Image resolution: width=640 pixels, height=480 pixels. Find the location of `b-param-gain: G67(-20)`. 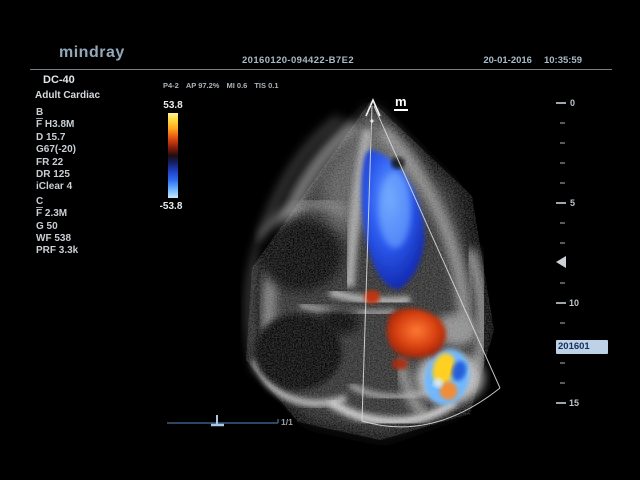

b-param-gain: G67(-20) is located at coordinates (56, 150).